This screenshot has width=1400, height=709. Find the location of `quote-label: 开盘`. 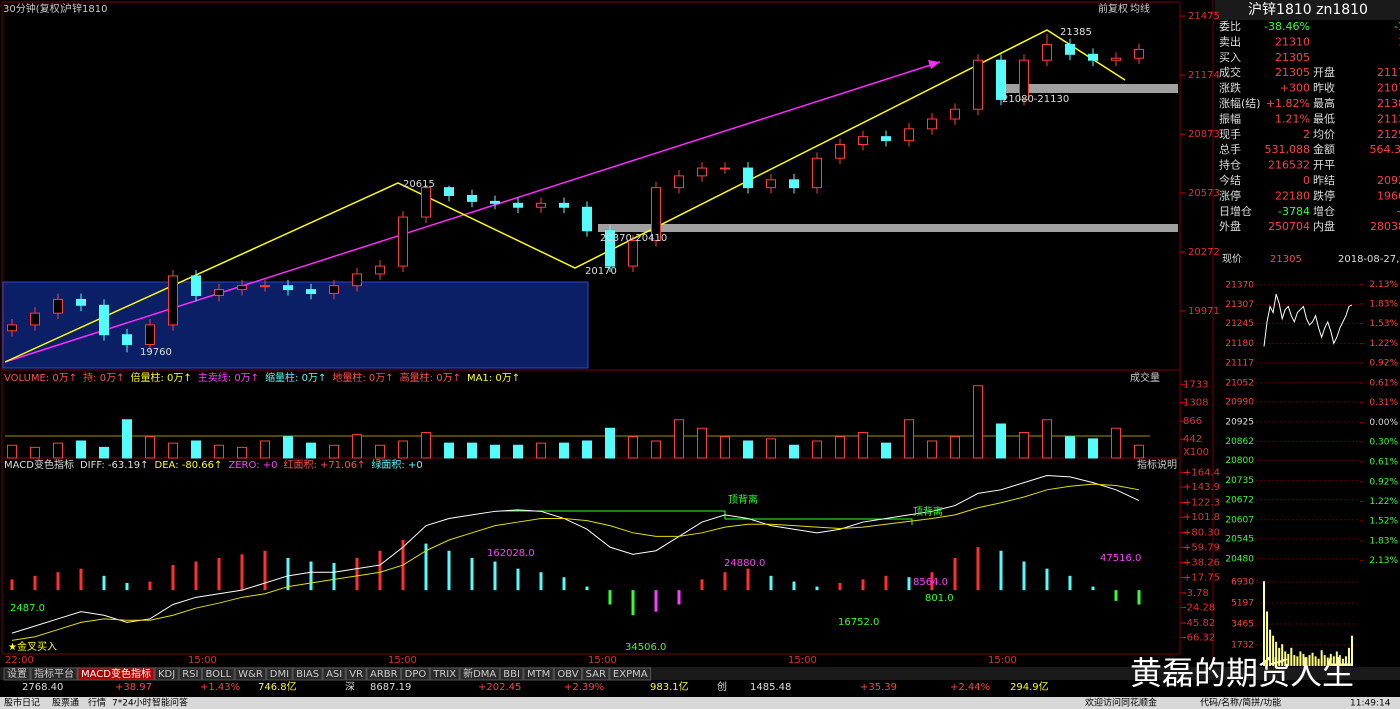

quote-label: 开盘 is located at coordinates (1324, 72).